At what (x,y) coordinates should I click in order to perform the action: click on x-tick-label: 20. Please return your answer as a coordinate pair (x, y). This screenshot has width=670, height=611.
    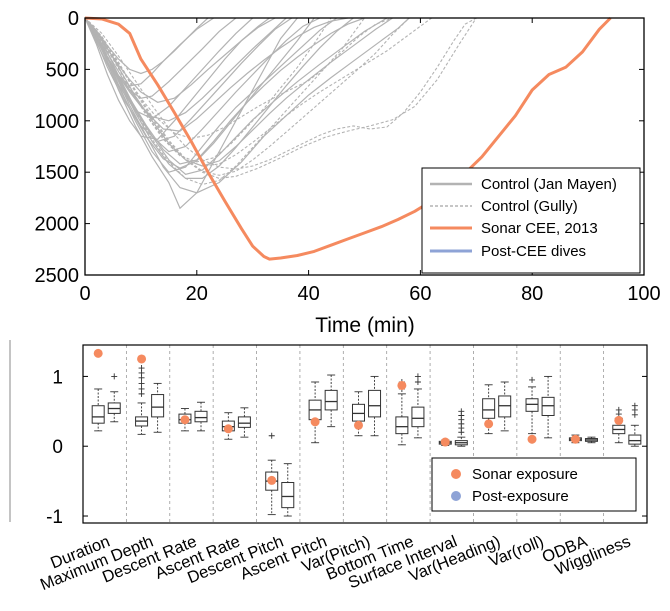
    Looking at the image, I should click on (197, 294).